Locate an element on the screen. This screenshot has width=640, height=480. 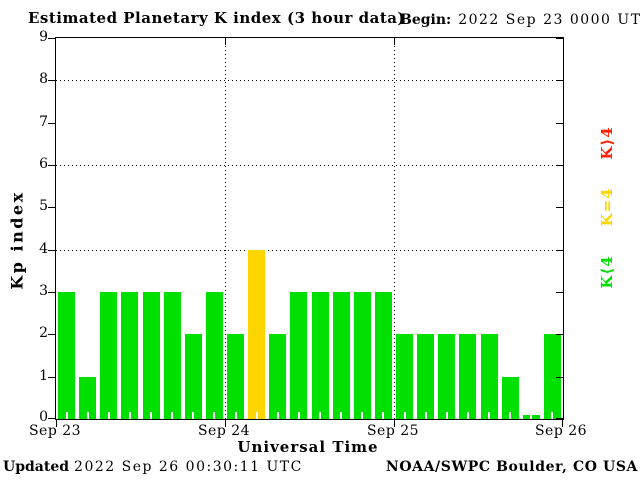
legend-item: K⟩4 is located at coordinates (607, 143).